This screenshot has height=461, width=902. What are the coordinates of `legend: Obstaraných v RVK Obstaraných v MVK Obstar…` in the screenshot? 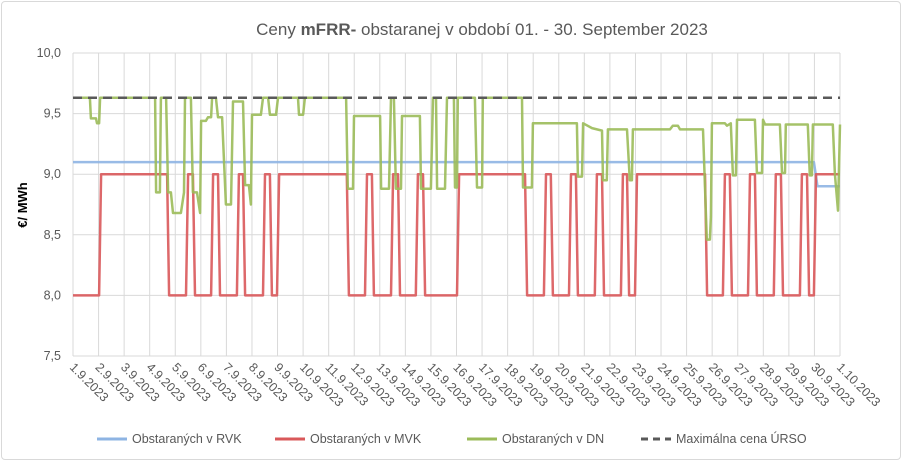 It's located at (452, 438).